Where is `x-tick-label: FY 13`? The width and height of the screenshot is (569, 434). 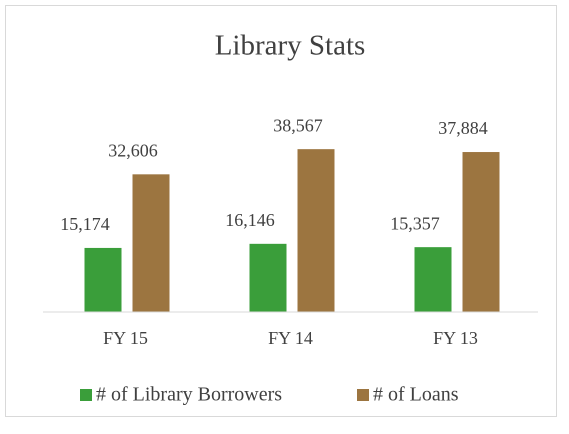
x-tick-label: FY 13 is located at coordinates (455, 338).